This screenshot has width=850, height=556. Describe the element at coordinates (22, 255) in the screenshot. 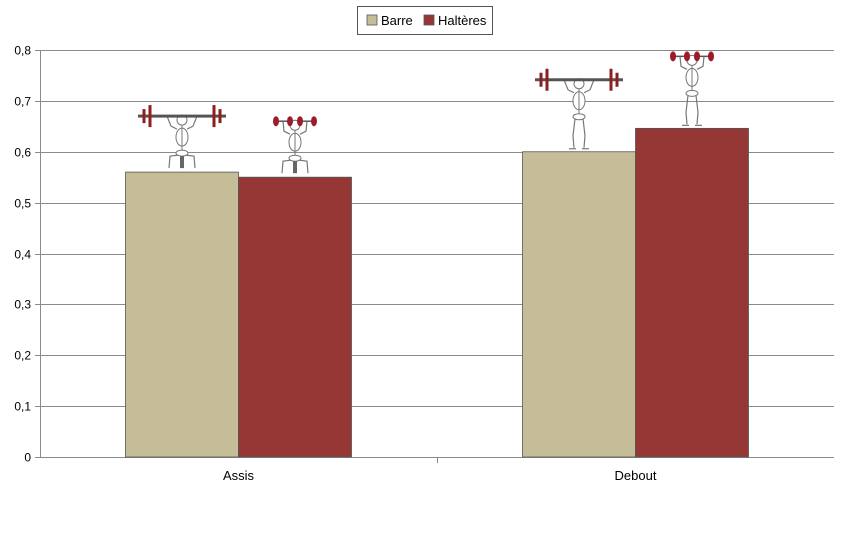

I see `y-tick-label: 0,4` at that location.